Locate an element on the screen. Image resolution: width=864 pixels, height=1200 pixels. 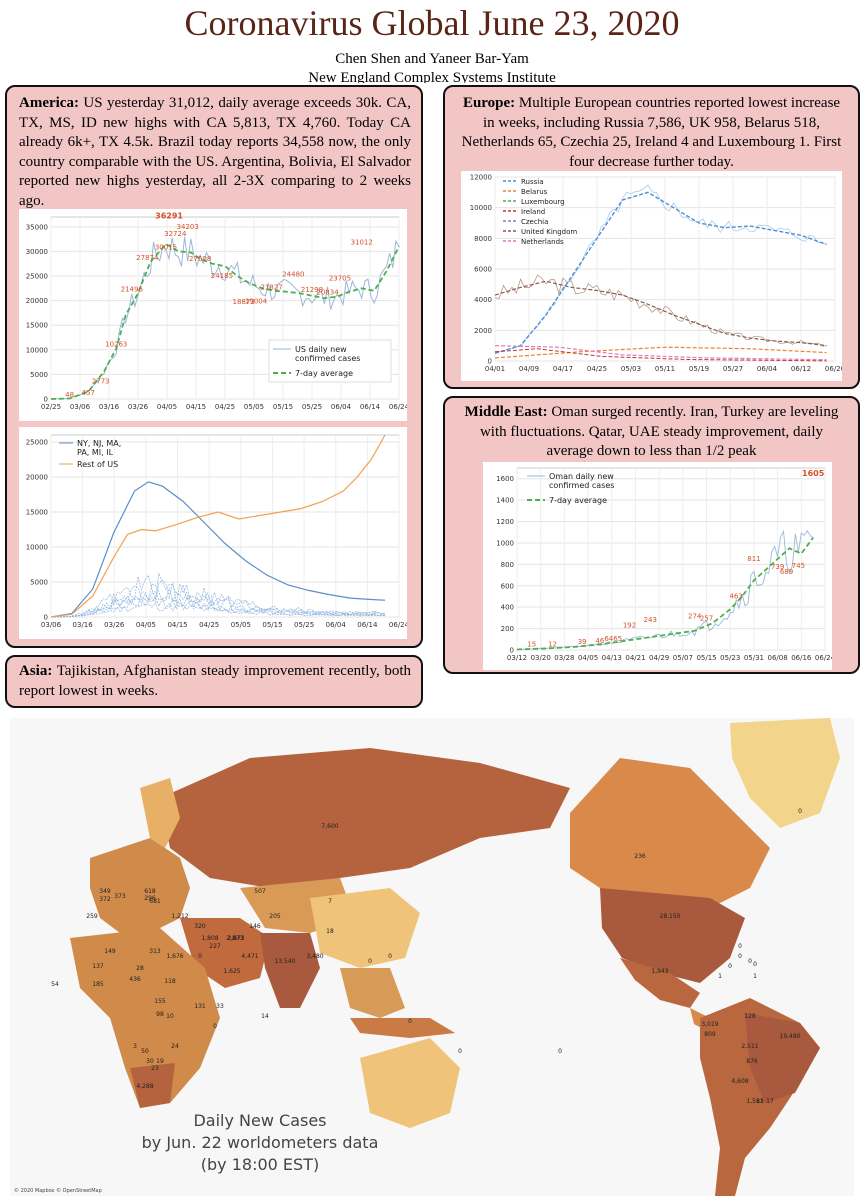
map-country-label: 1,581 is located at coordinates (754, 1101).